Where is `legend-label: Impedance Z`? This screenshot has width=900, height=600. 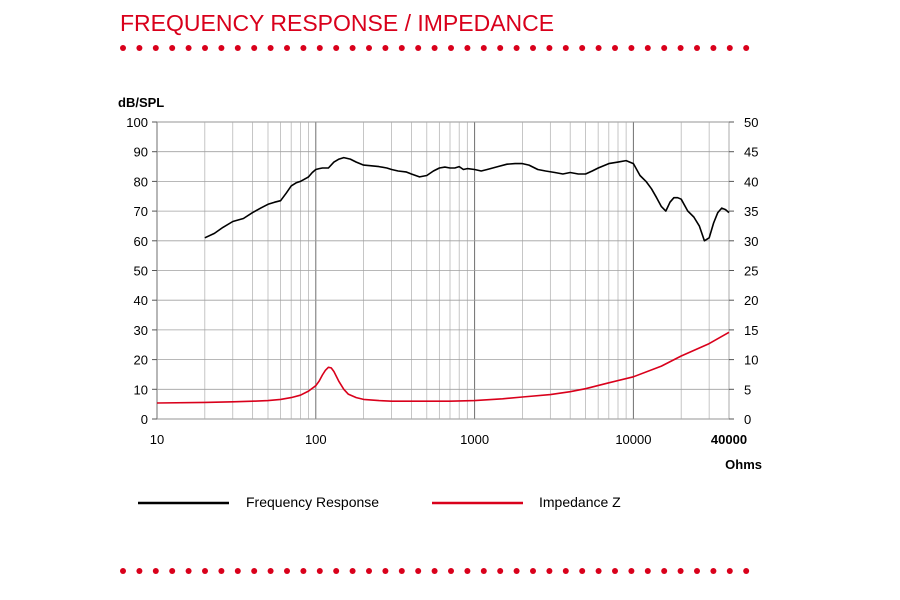 legend-label: Impedance Z is located at coordinates (580, 502).